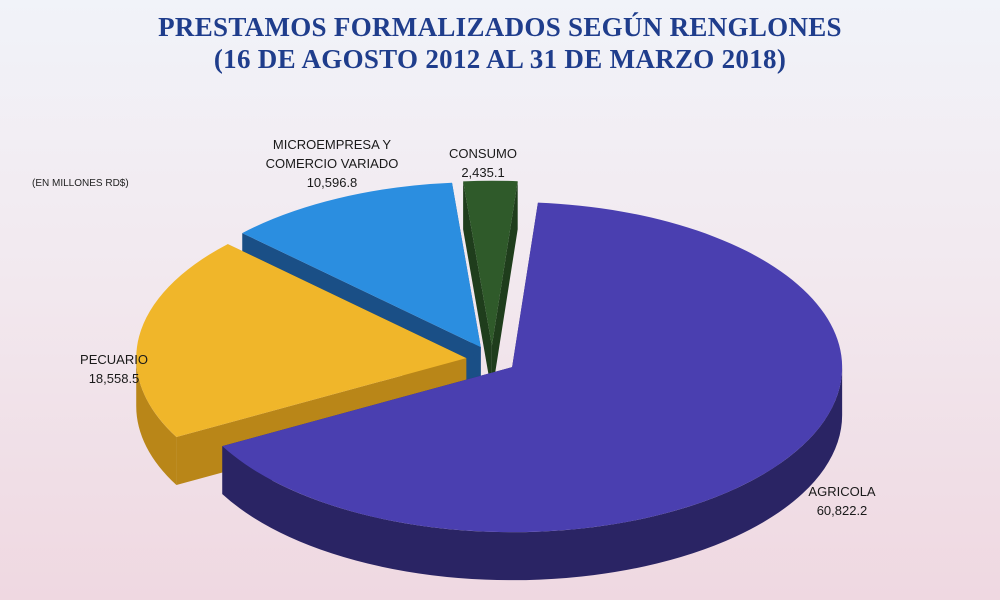 This screenshot has height=600, width=1000. What do you see at coordinates (332, 144) in the screenshot?
I see `slice-name: MICROEMPRESA Y` at bounding box center [332, 144].